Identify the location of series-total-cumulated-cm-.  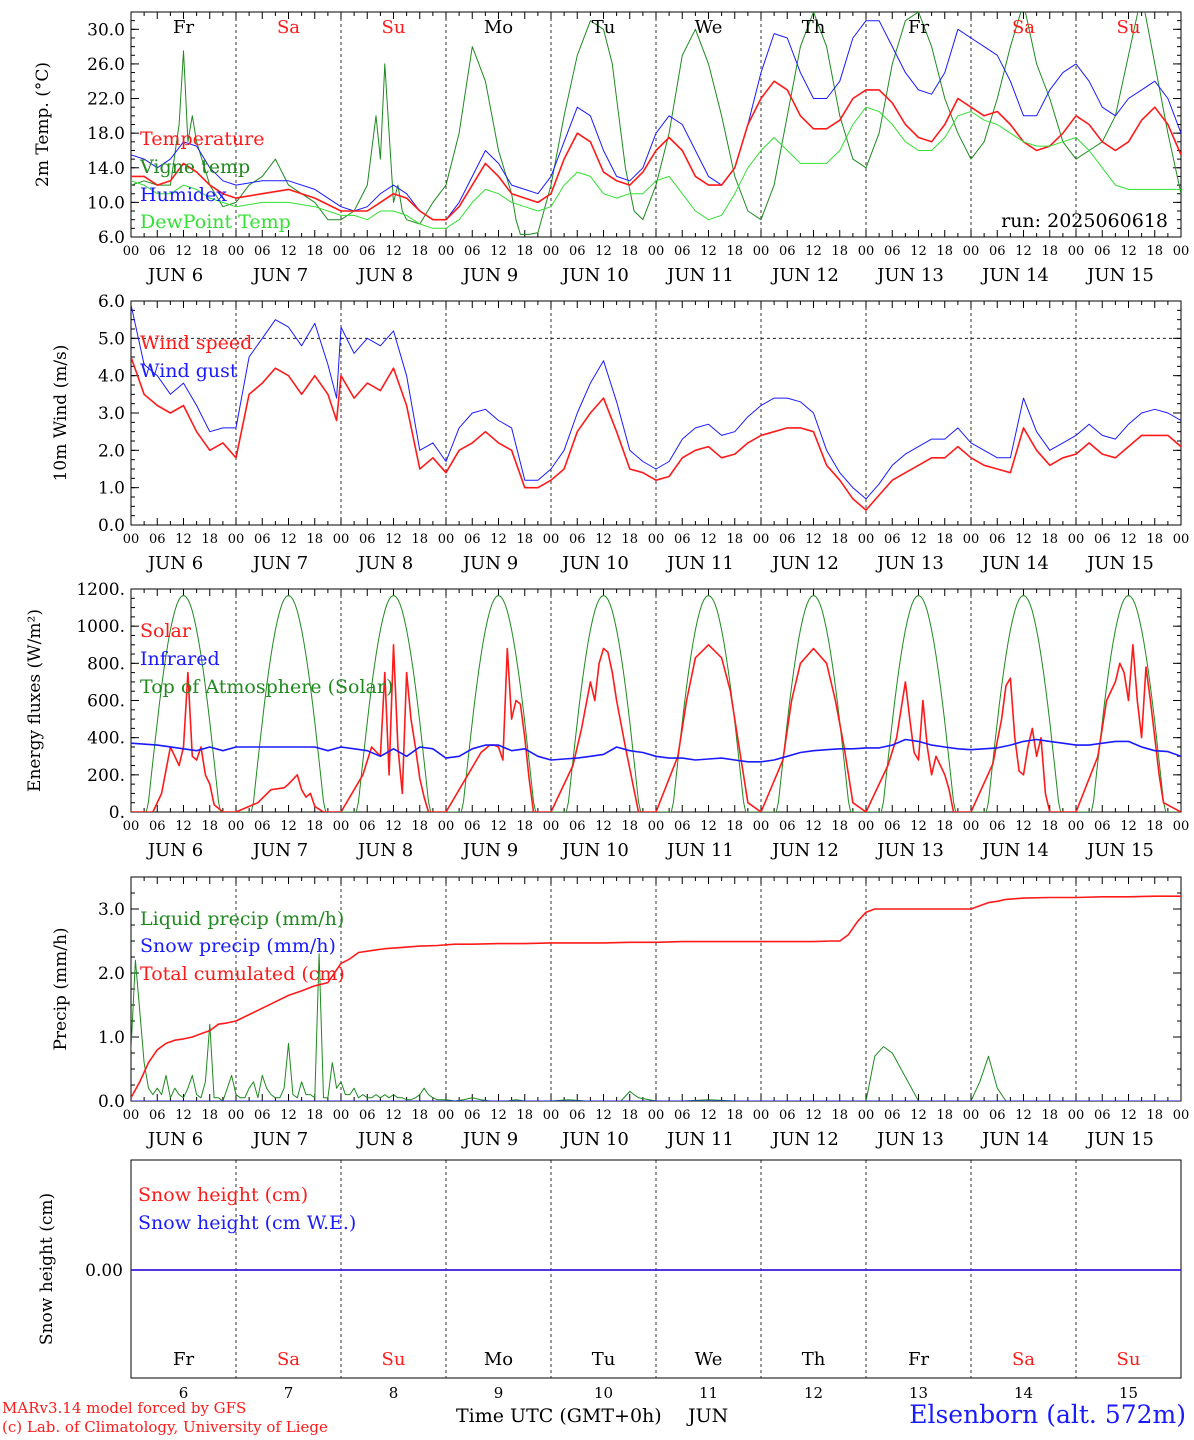
(656, 997).